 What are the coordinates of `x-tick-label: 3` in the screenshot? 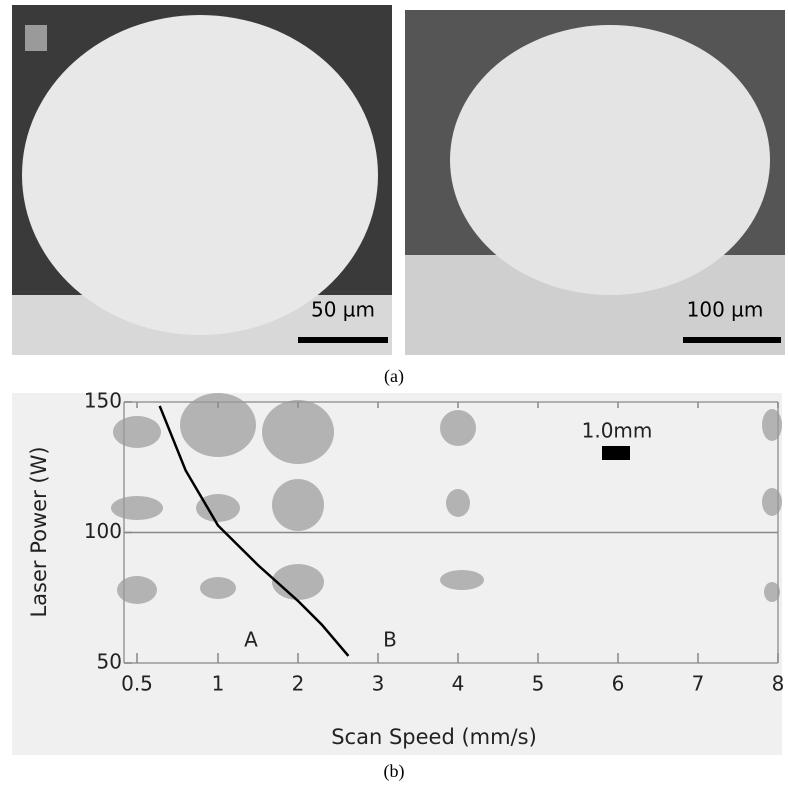 It's located at (378, 684).